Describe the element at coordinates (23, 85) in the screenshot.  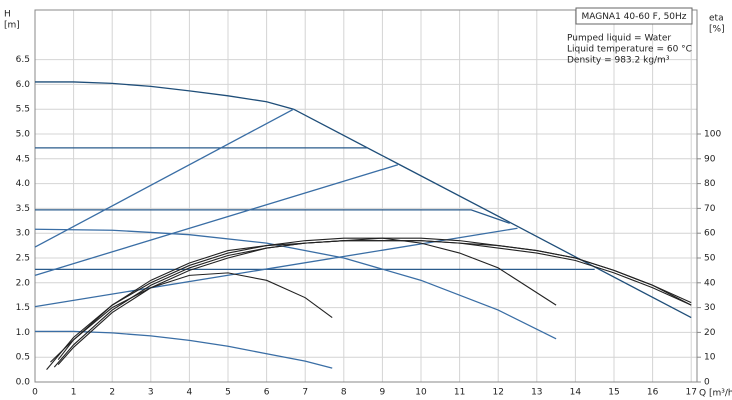
I see `y-tick-label: 6.0` at that location.